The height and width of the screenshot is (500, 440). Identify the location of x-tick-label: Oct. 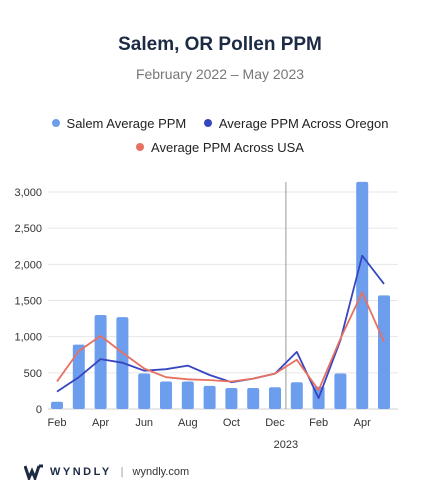
(231, 423).